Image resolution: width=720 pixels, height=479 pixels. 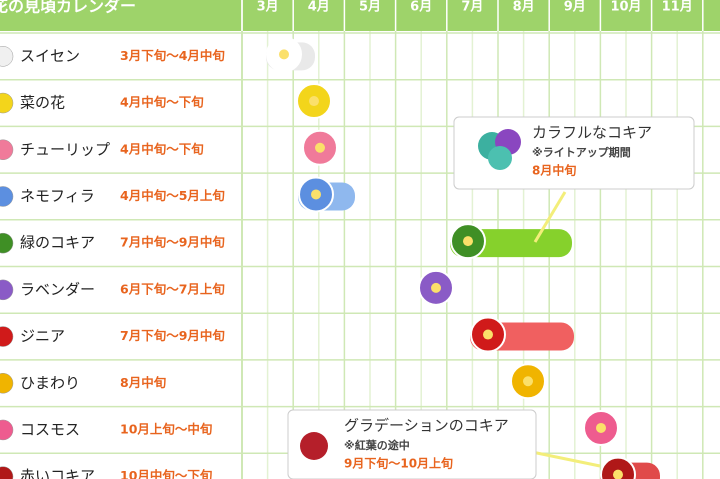 I want to click on flower-name: 赤いコキア, so click(x=57, y=473).